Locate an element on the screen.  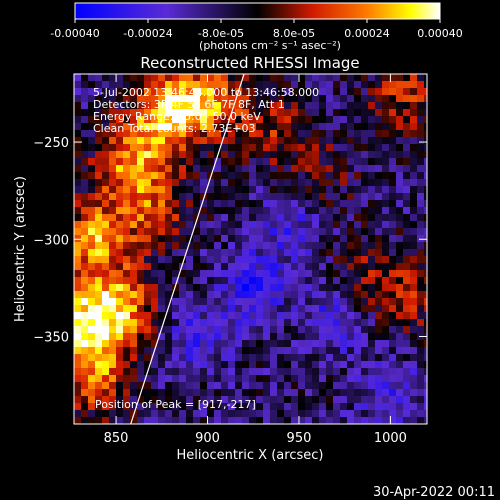
peak-position-text: Position of Peak = [917,-217] is located at coordinates (175, 404).